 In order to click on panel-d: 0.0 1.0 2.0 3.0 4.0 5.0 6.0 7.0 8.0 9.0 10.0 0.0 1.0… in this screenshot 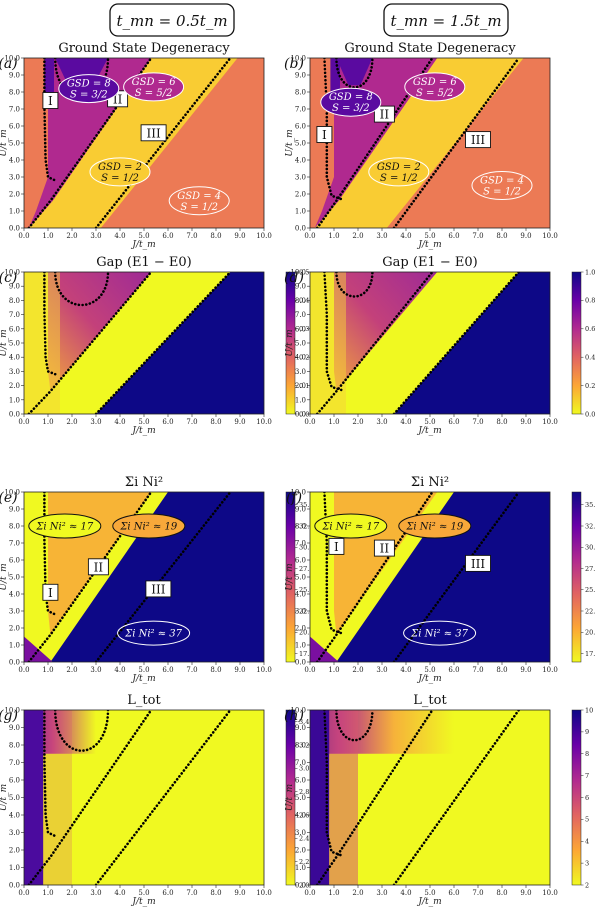, I will do `click(439, 345)`.